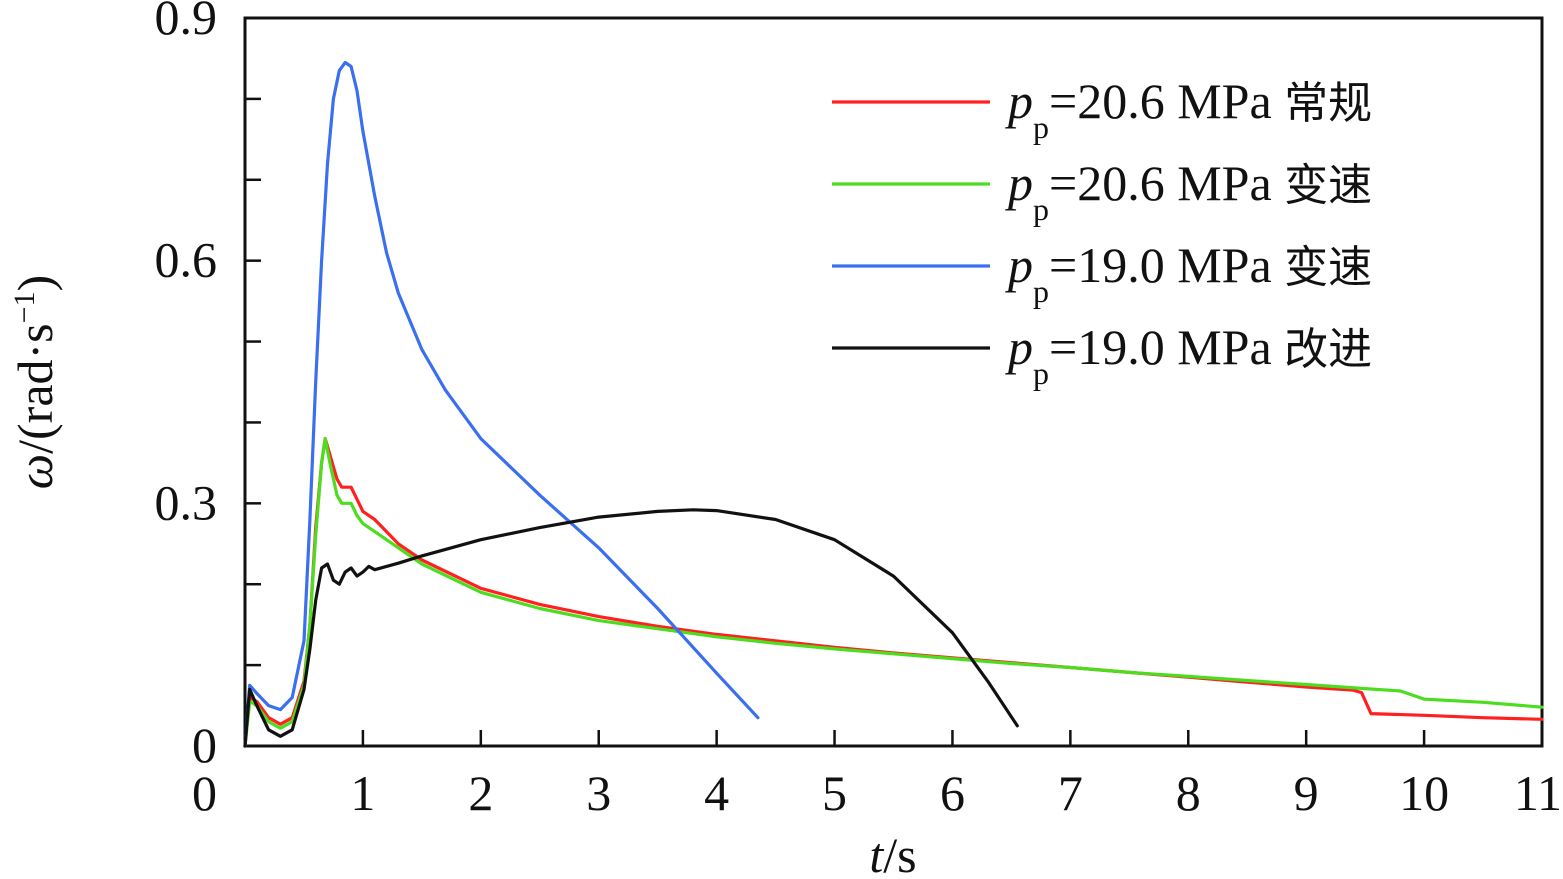 The height and width of the screenshot is (879, 1563). I want to click on x-tick-label: 11, so click(1538, 793).